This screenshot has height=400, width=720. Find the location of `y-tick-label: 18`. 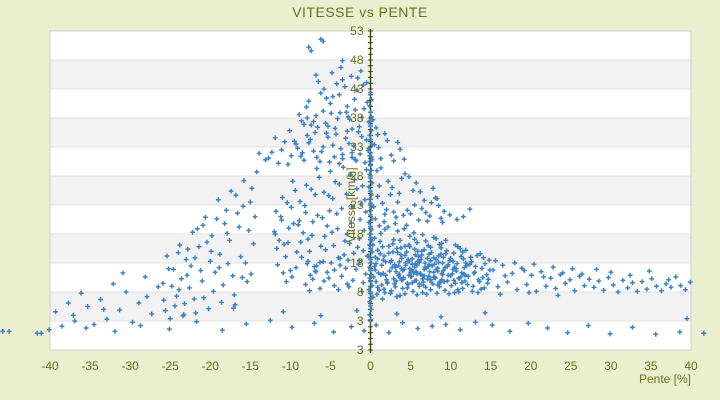

y-tick-label: 18 is located at coordinates (357, 234).